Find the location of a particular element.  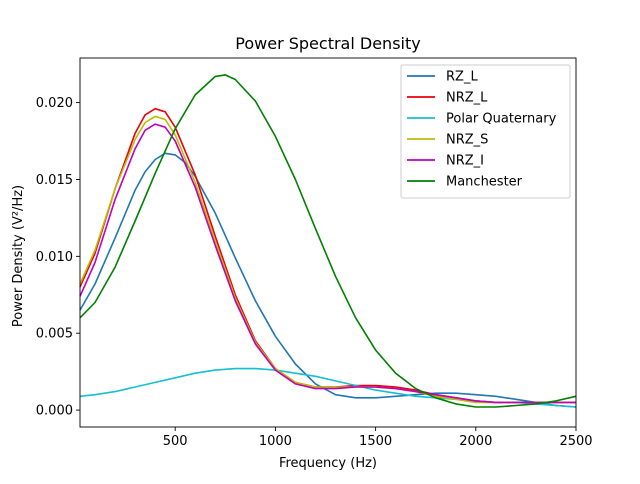

x-tick-label: 1000 is located at coordinates (275, 441).